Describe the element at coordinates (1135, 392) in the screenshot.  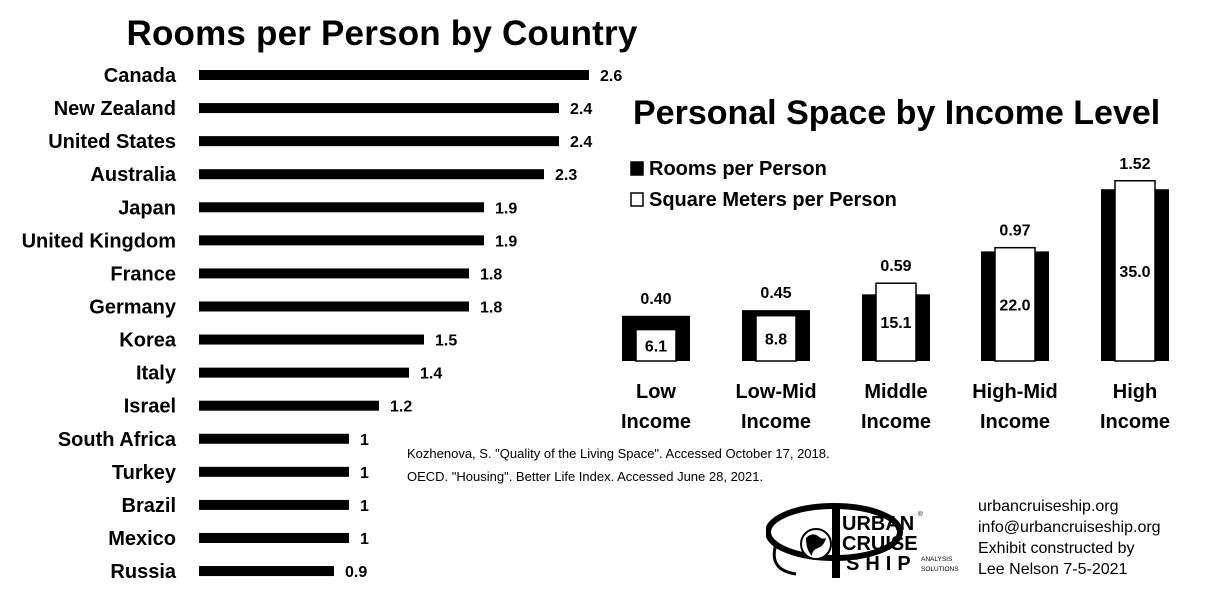
I see `income-category-label: High` at that location.